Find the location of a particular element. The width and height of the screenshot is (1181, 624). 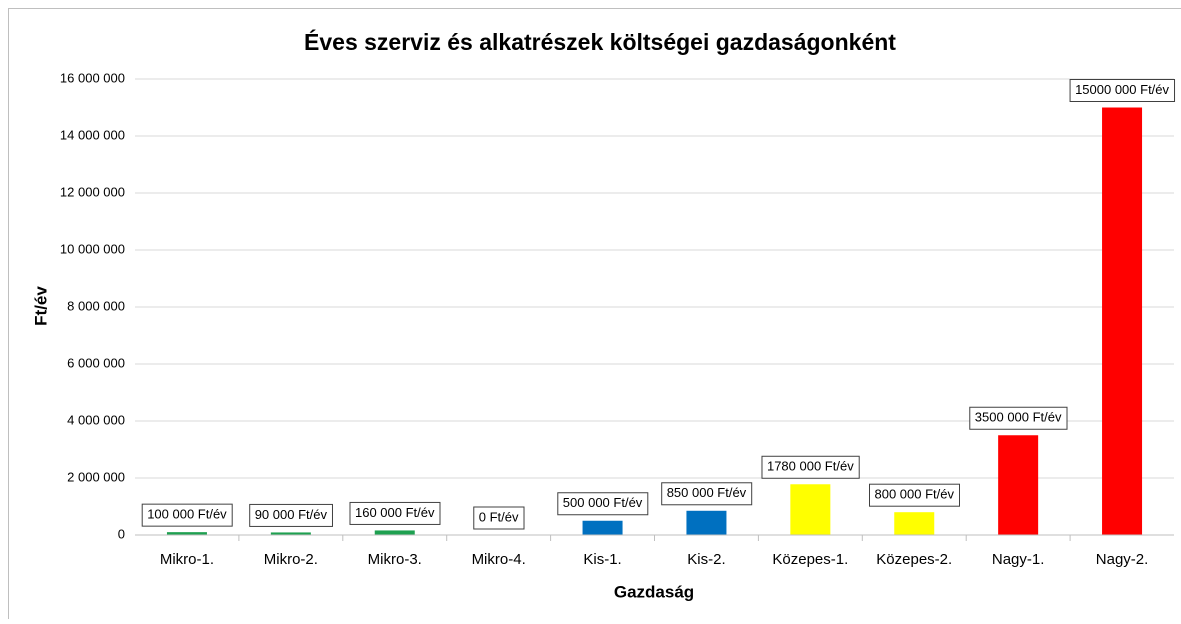

x-tick-label: Közepes-1. is located at coordinates (810, 559).